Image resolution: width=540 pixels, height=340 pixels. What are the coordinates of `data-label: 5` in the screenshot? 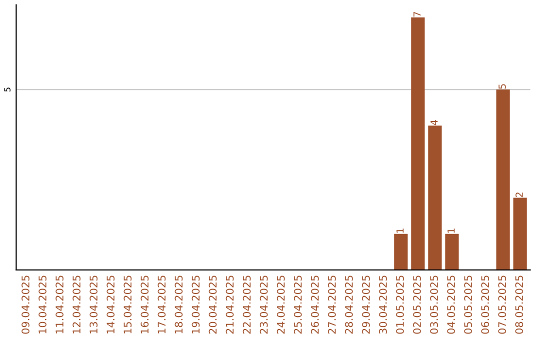 It's located at (502, 86).